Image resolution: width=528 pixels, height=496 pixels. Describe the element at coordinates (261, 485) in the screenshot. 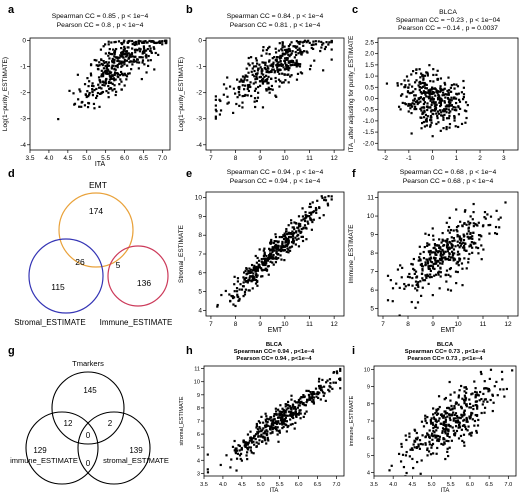

I see `x-tick-label: 5.0` at that location.